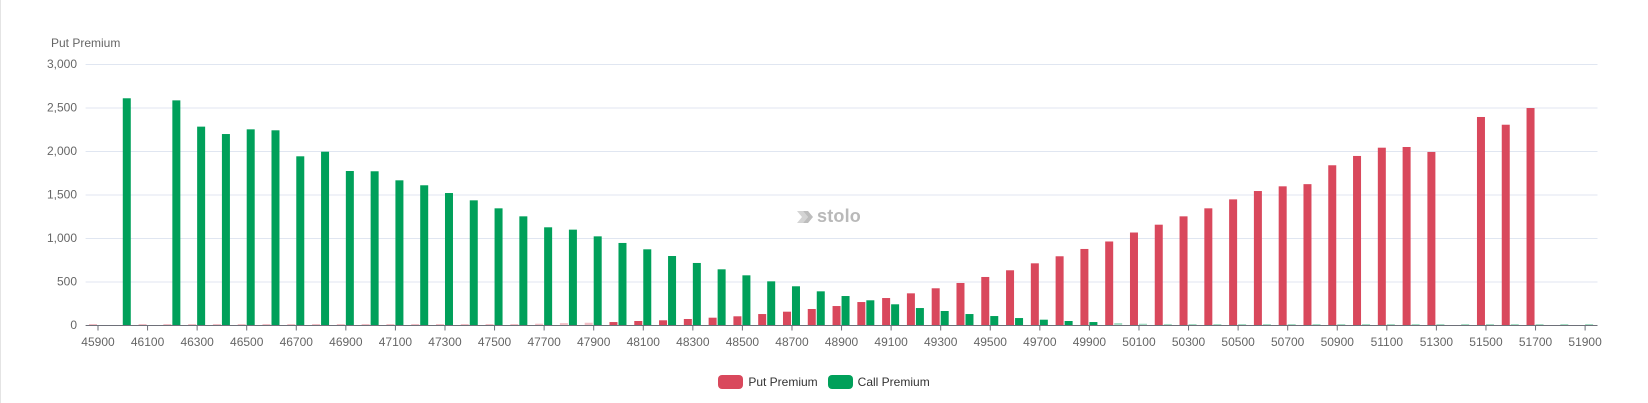 The height and width of the screenshot is (403, 1648). What do you see at coordinates (878, 382) in the screenshot?
I see `legend-item-call-premium: Call Premium` at bounding box center [878, 382].